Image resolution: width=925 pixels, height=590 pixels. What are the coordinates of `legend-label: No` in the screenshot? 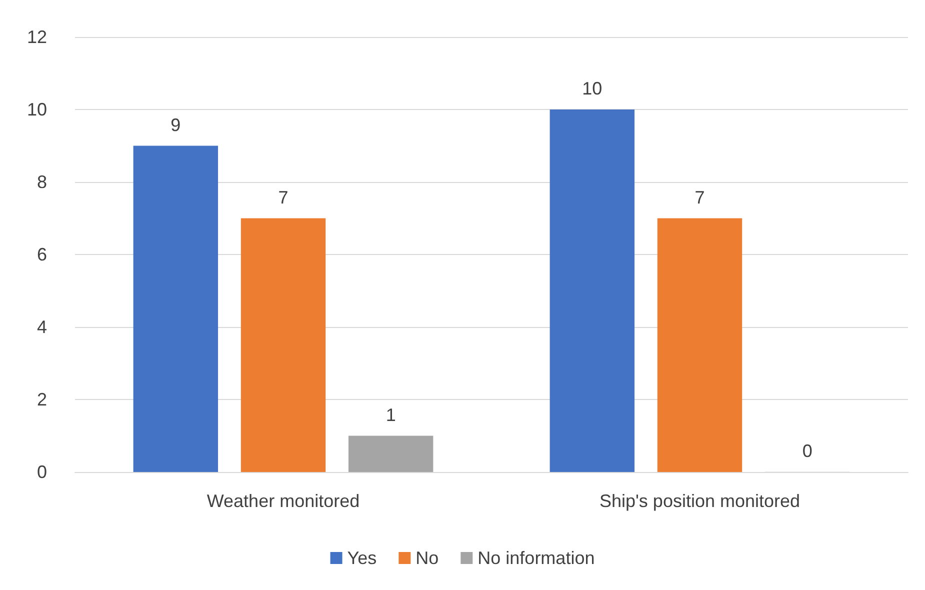 It's located at (427, 558).